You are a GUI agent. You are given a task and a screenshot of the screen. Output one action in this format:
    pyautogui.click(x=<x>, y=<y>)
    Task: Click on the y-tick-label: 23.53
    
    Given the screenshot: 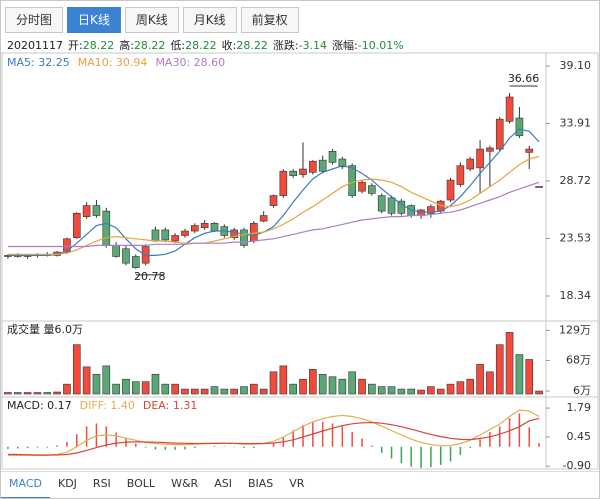 What is the action you would take?
    pyautogui.click(x=576, y=237)
    